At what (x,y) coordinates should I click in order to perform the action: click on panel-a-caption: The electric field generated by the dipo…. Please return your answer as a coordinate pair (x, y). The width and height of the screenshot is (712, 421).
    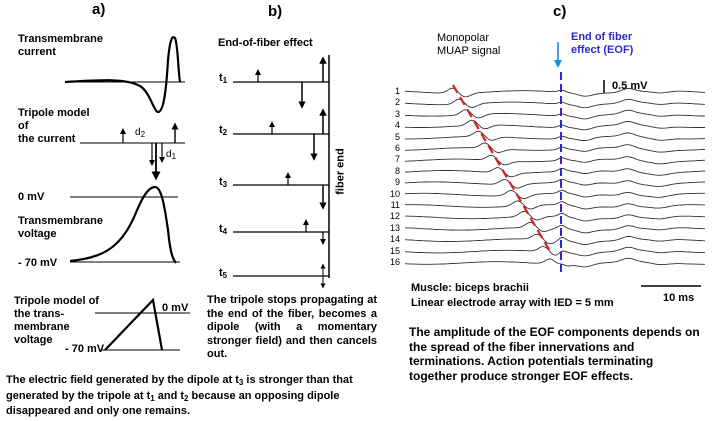
    Looking at the image, I should click on (179, 395).